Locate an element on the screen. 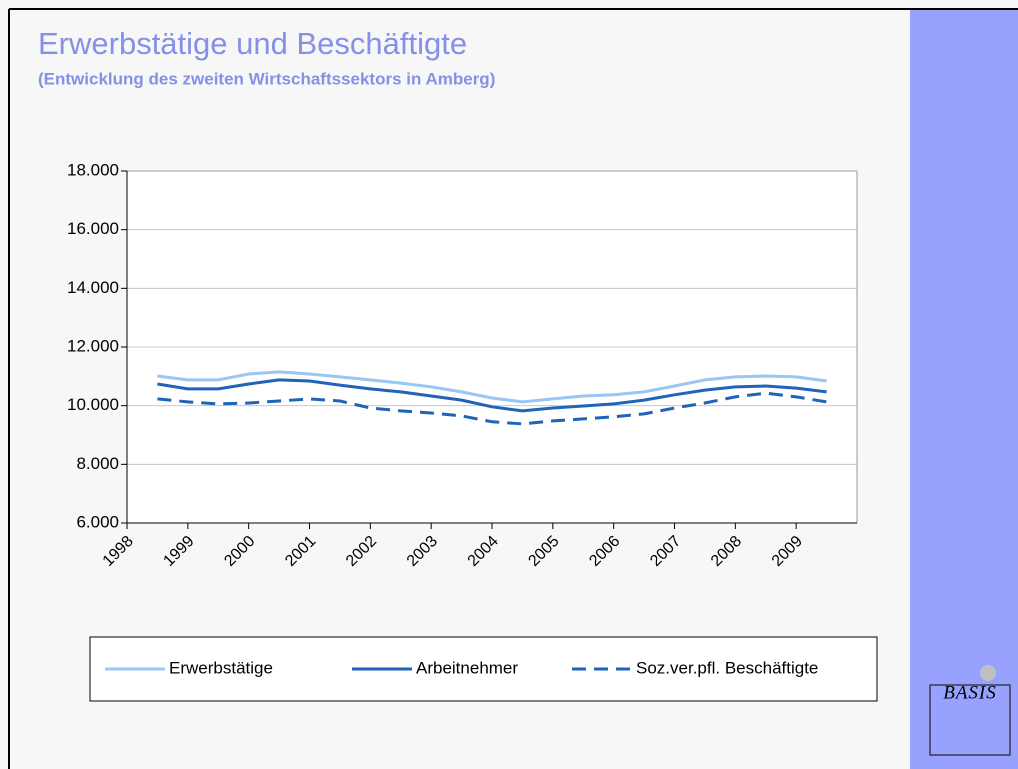 Image resolution: width=1018 pixels, height=769 pixels. logo-frame is located at coordinates (970, 720).